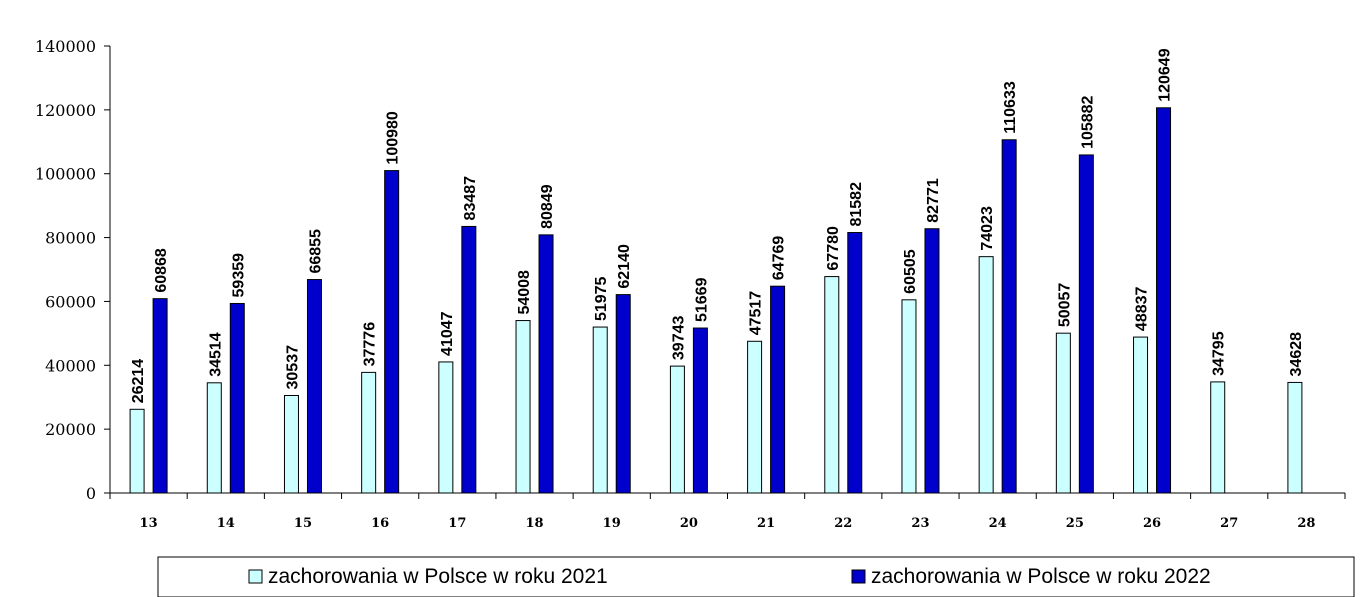  What do you see at coordinates (987, 228) in the screenshot?
I see `data-label: 74023` at bounding box center [987, 228].